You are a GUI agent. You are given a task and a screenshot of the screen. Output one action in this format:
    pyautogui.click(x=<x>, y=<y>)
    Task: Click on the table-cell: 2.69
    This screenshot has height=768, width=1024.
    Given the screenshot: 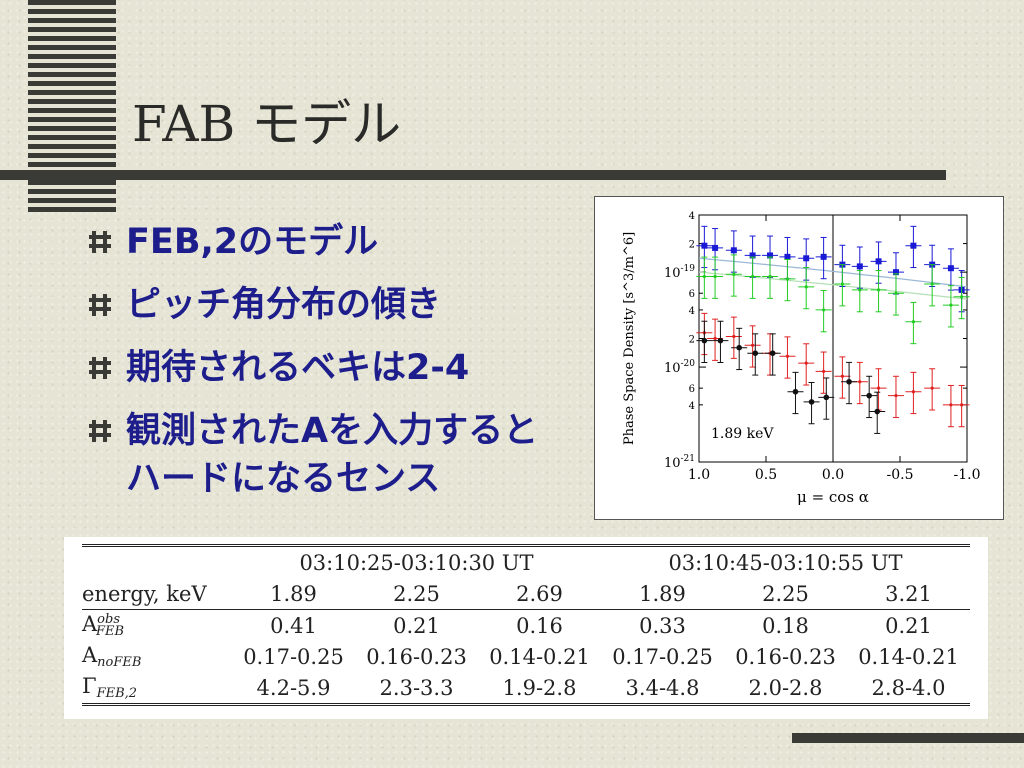 What is the action you would take?
    pyautogui.click(x=539, y=594)
    